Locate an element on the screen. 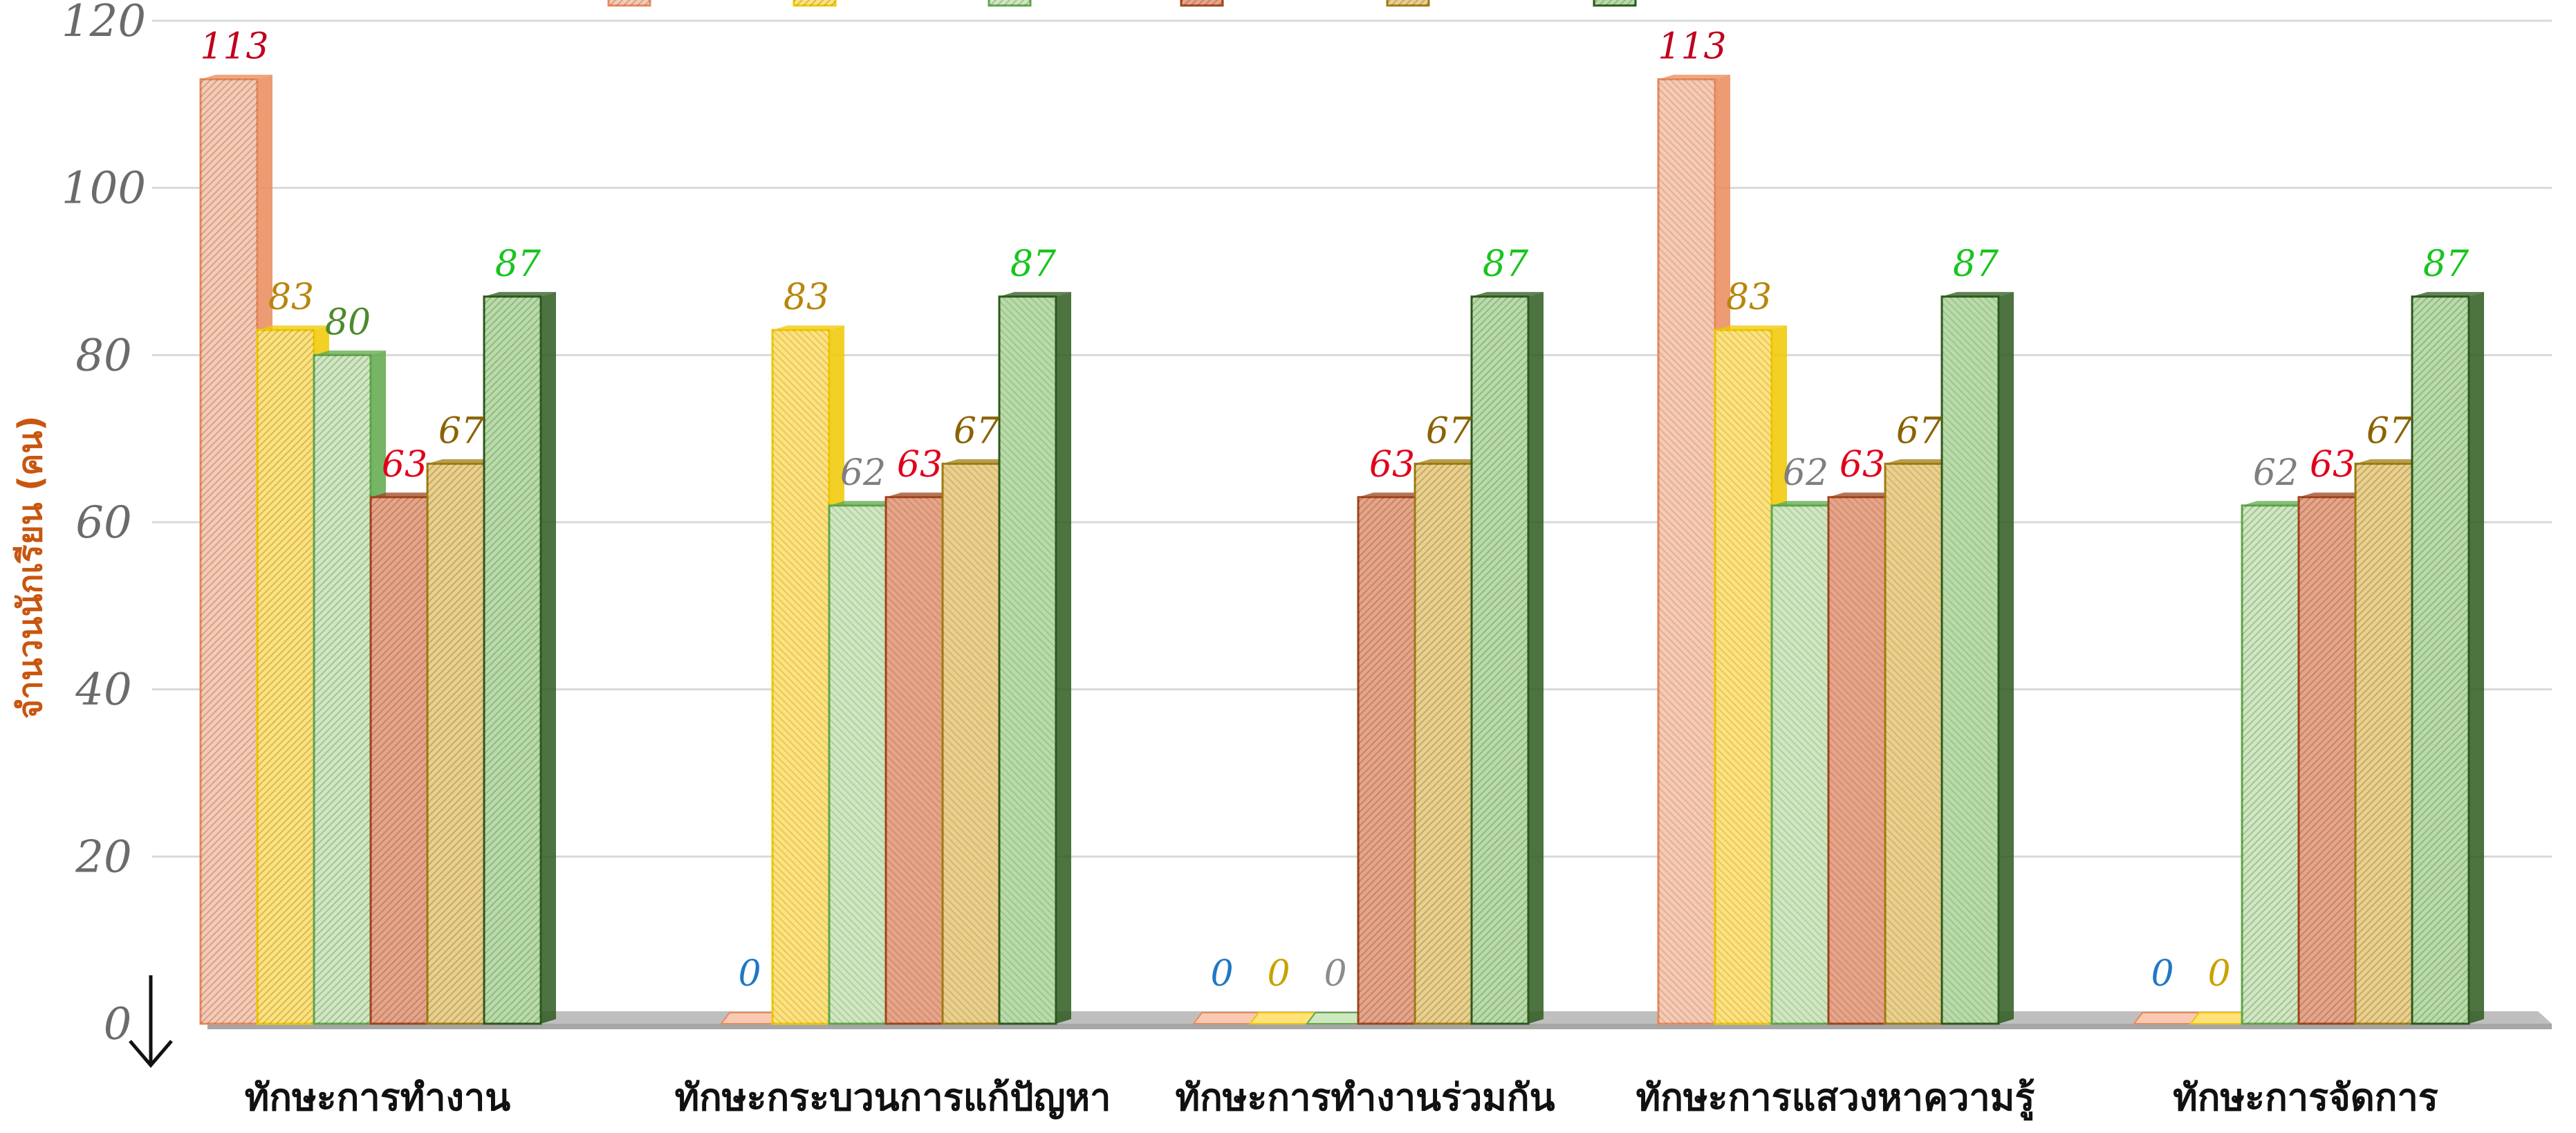 The width and height of the screenshot is (2576, 1133). y-tick-label: 120 is located at coordinates (104, 23).